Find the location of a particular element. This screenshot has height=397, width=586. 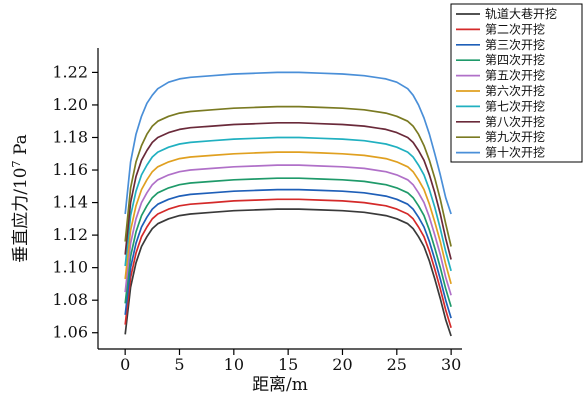

legend-box is located at coordinates (516, 83).